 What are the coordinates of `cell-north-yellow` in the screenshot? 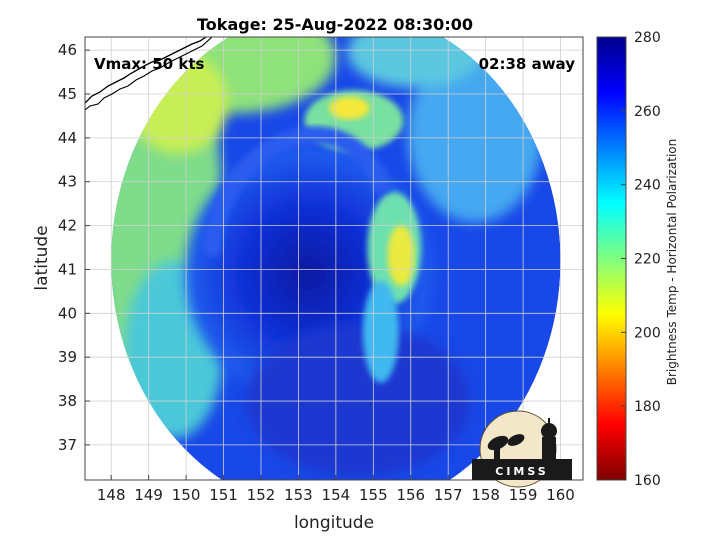 It's located at (349, 108).